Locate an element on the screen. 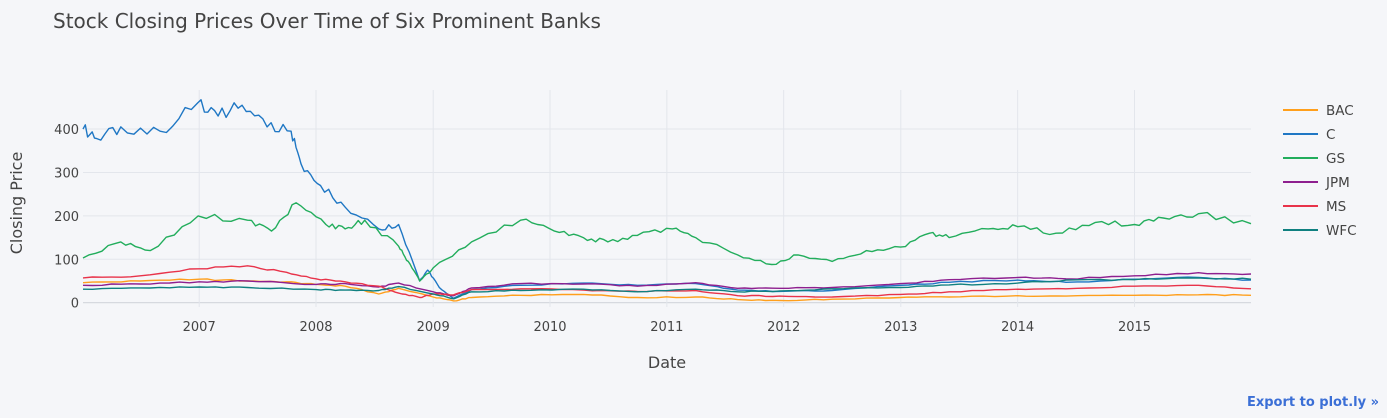 The height and width of the screenshot is (418, 1387). y-tick-label: 100 is located at coordinates (66, 260).